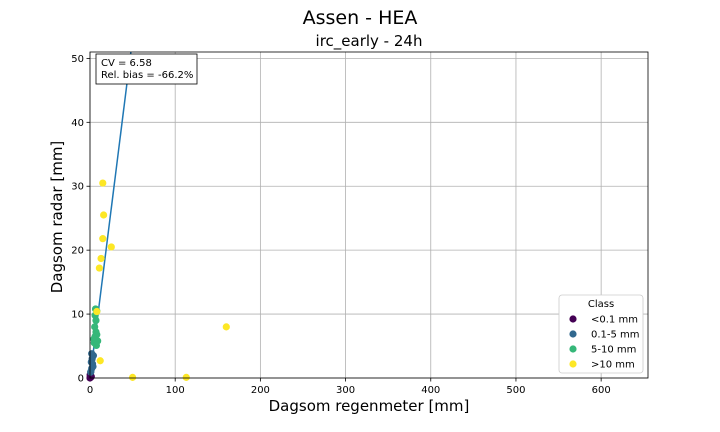 This screenshot has height=432, width=720. I want to click on cv-text: CV = 6.58, so click(126, 63).